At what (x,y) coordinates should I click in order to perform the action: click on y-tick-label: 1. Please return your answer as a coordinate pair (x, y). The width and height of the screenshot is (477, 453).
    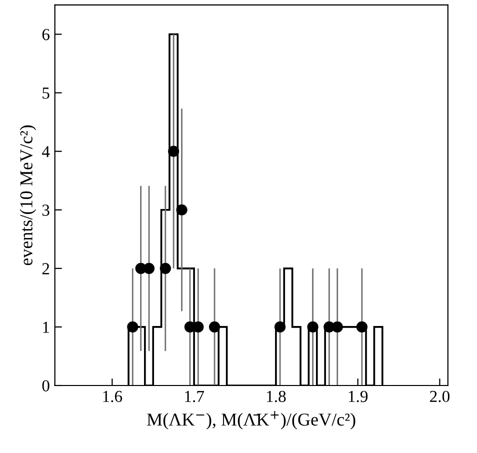
    Looking at the image, I should click on (46, 327).